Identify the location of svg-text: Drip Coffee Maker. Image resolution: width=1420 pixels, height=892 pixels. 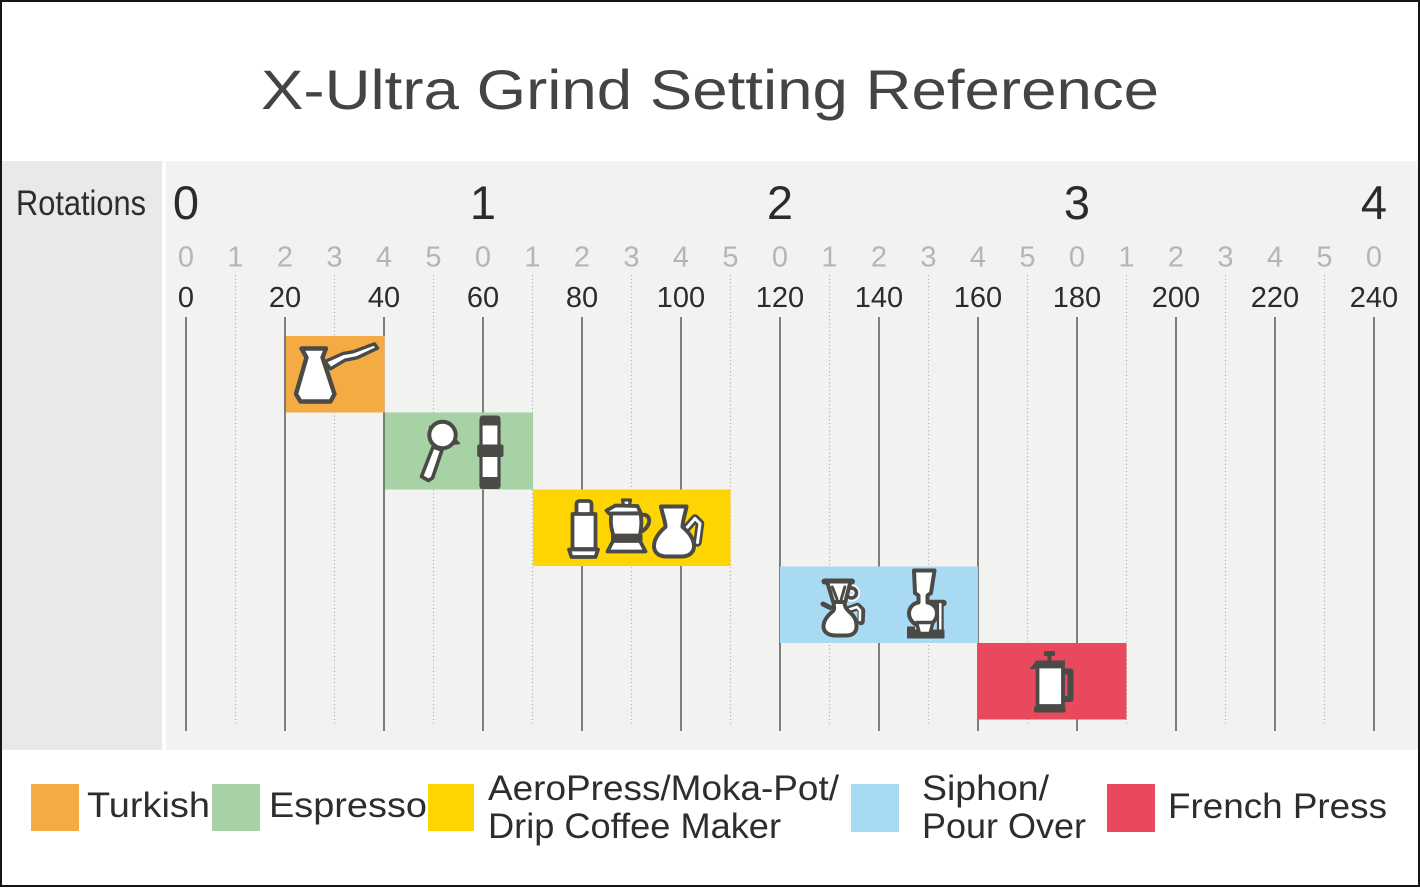
(634, 826).